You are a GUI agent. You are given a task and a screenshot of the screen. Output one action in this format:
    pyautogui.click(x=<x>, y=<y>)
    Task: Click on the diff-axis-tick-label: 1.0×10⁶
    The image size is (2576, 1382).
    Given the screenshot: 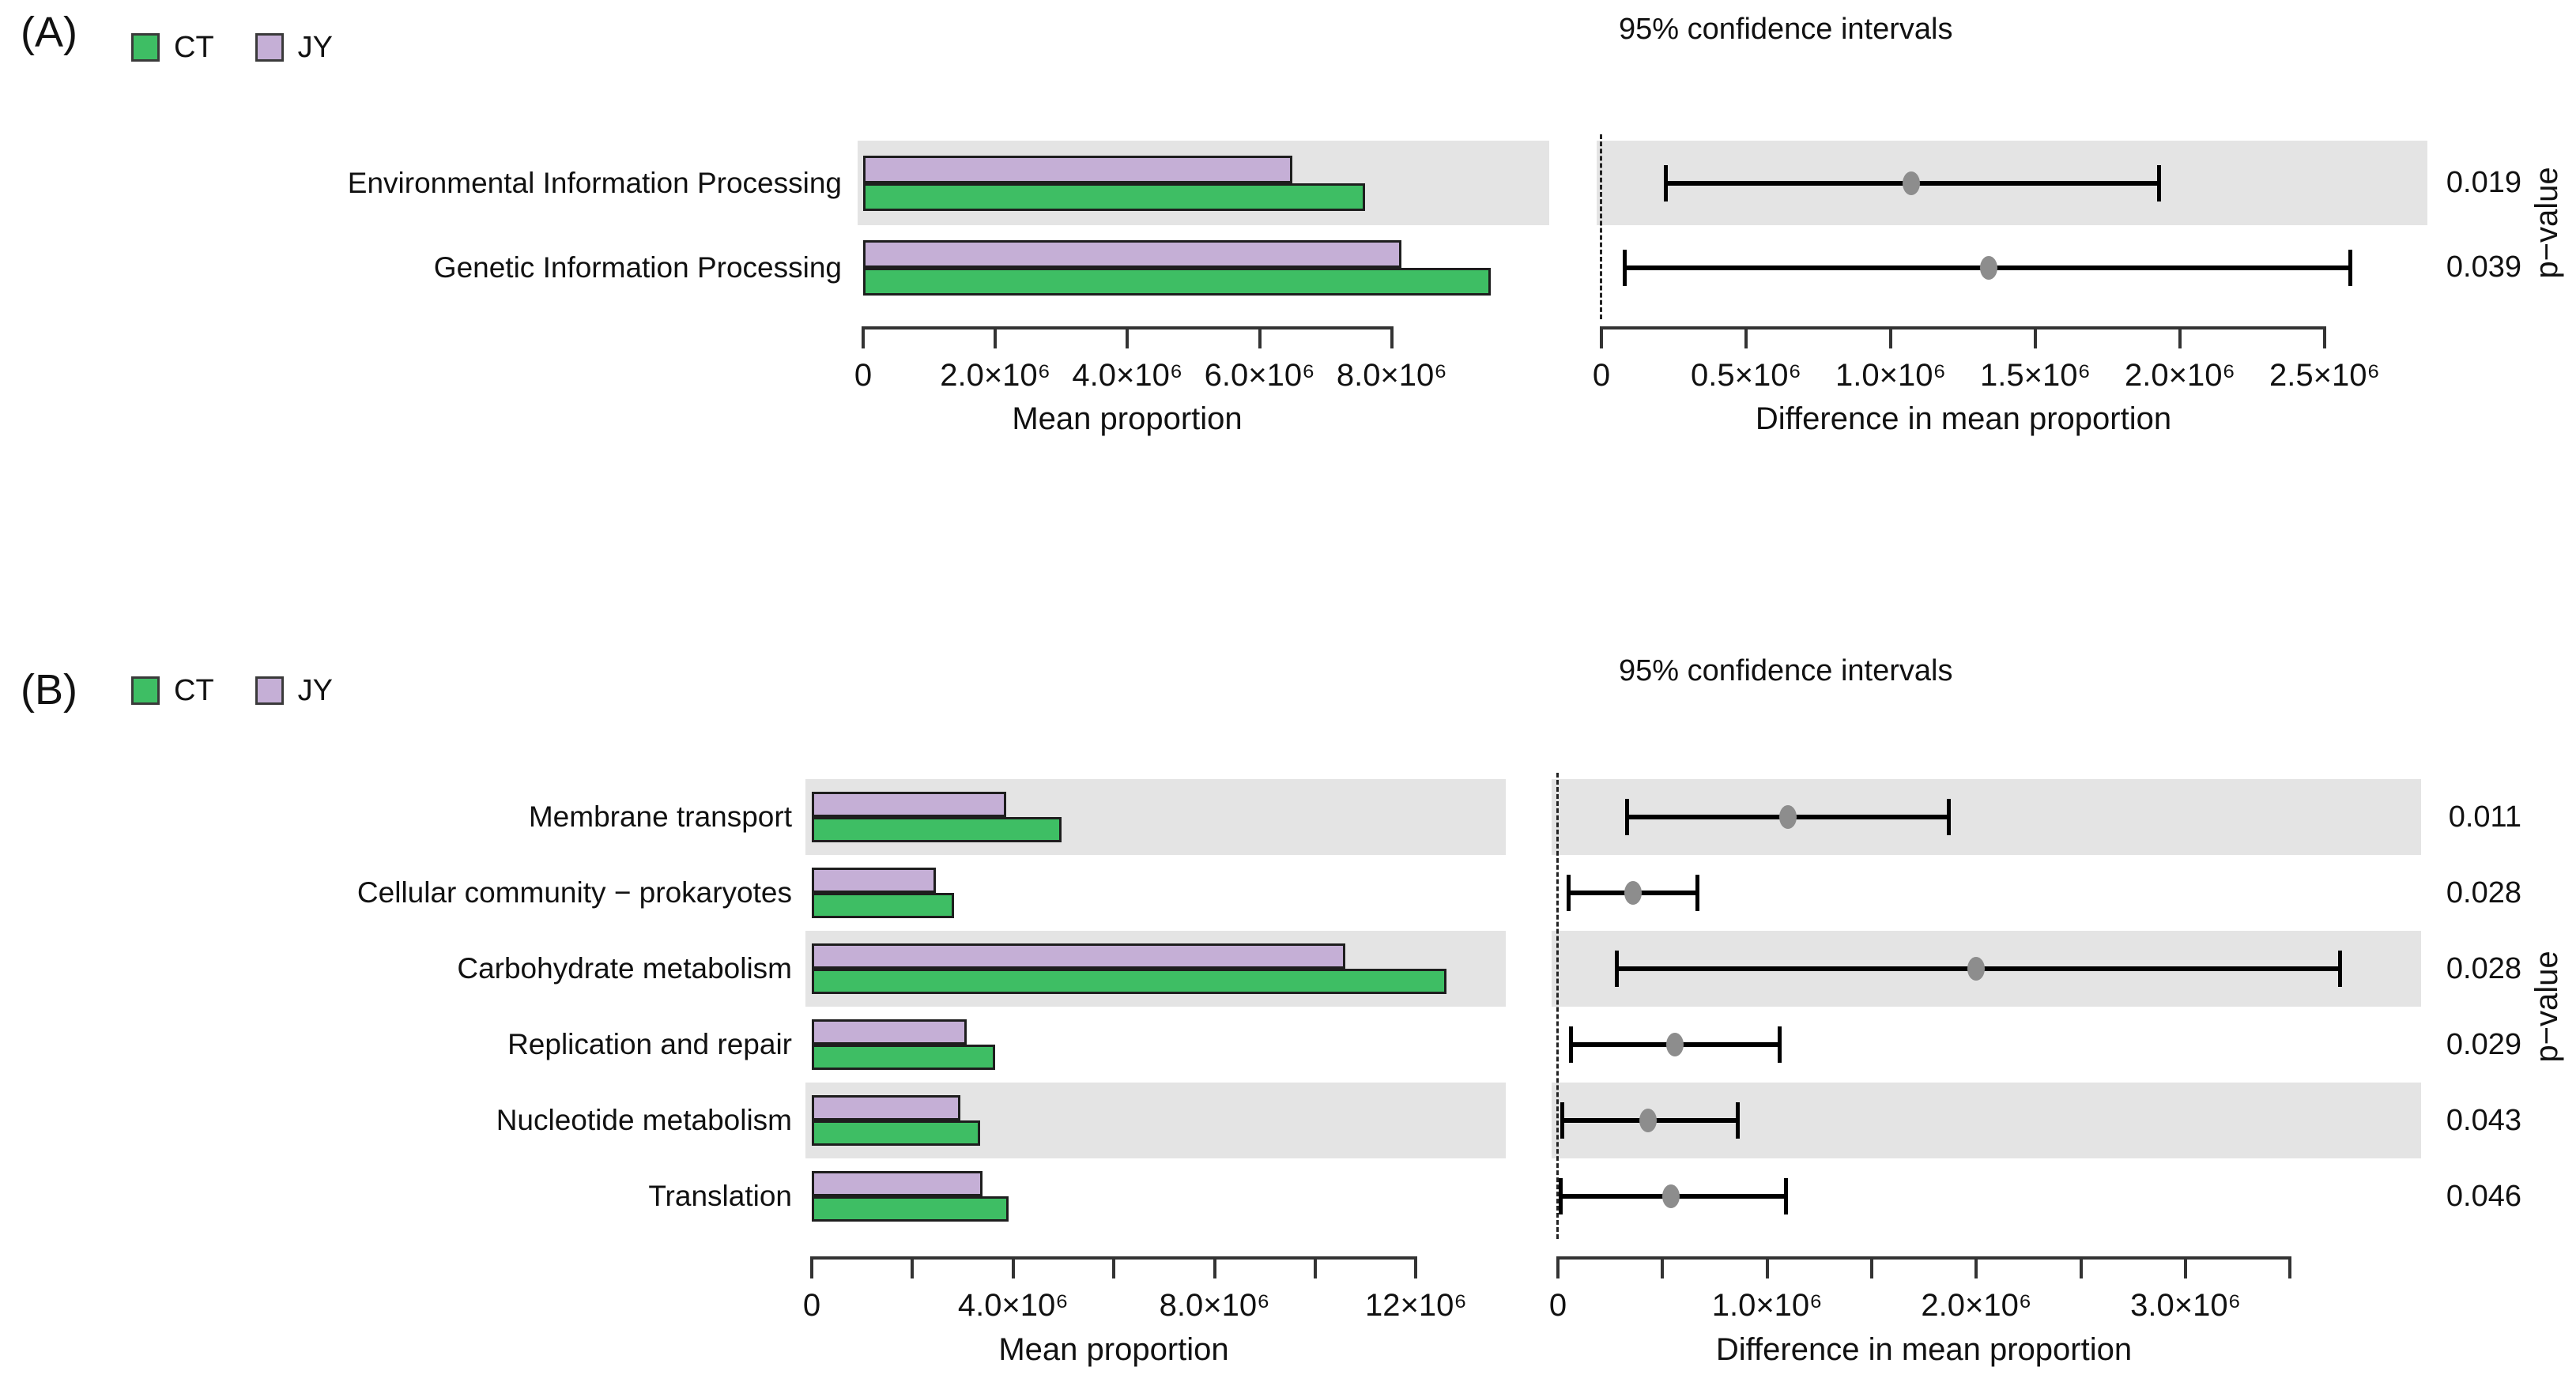 What is the action you would take?
    pyautogui.click(x=1891, y=375)
    